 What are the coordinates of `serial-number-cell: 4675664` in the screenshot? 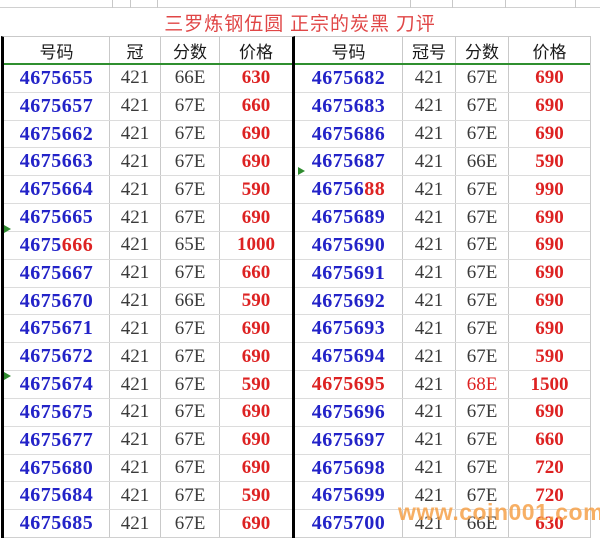 It's located at (57, 190).